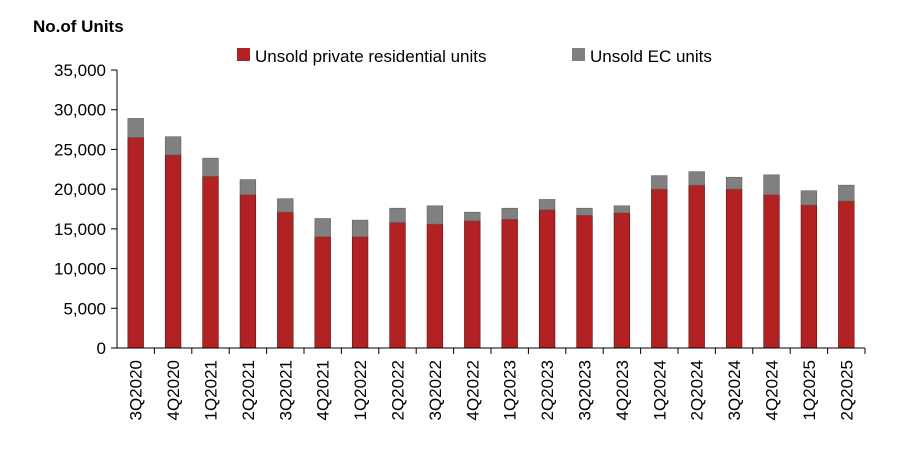 The image size is (900, 466). What do you see at coordinates (472, 390) in the screenshot?
I see `x-tick-label: 4Q2022` at bounding box center [472, 390].